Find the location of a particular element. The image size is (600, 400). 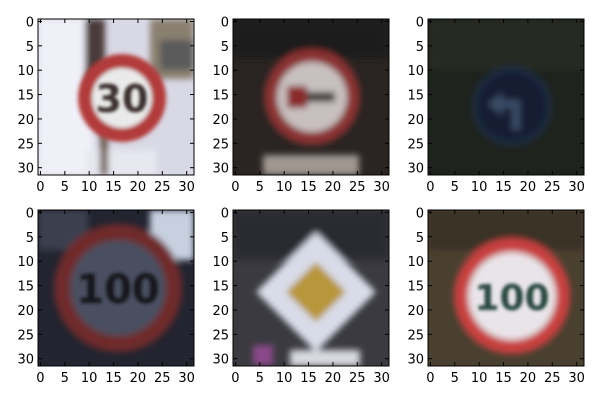

panel-4-frame is located at coordinates (116, 288).